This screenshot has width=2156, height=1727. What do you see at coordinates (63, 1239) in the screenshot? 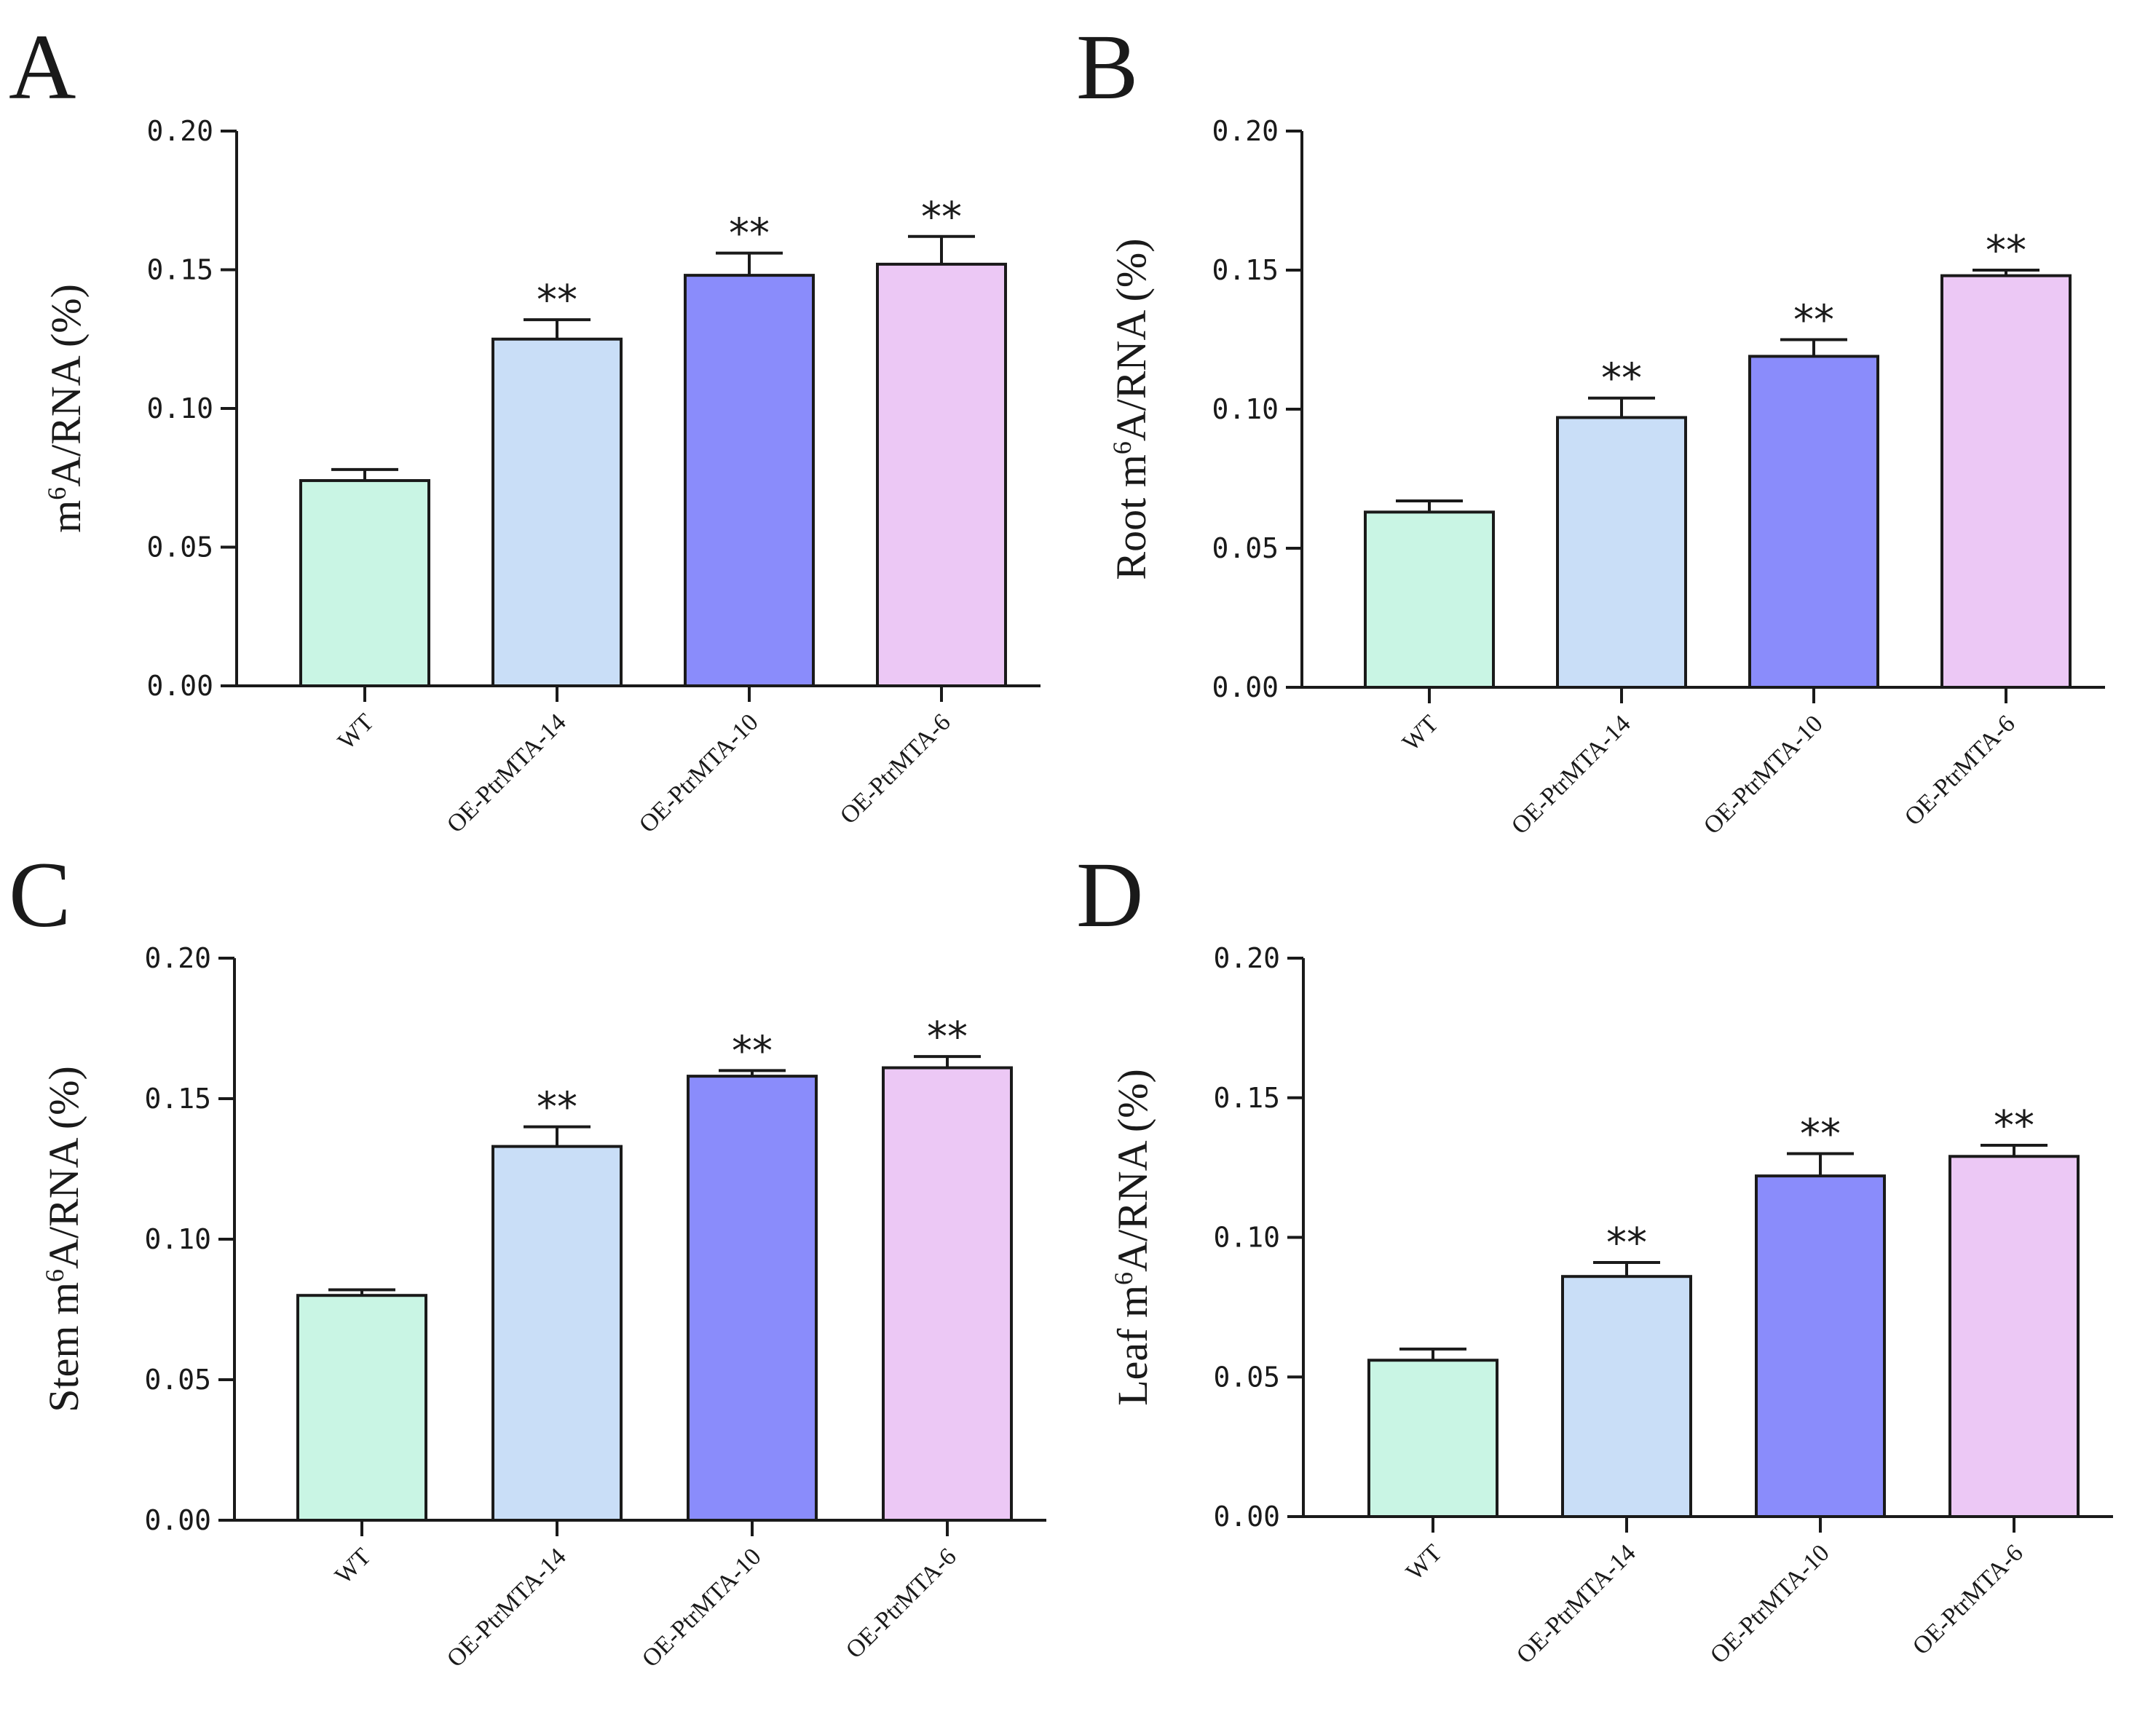
I see `y-axis-label: Stem m6A/RNA (%)` at bounding box center [63, 1239].